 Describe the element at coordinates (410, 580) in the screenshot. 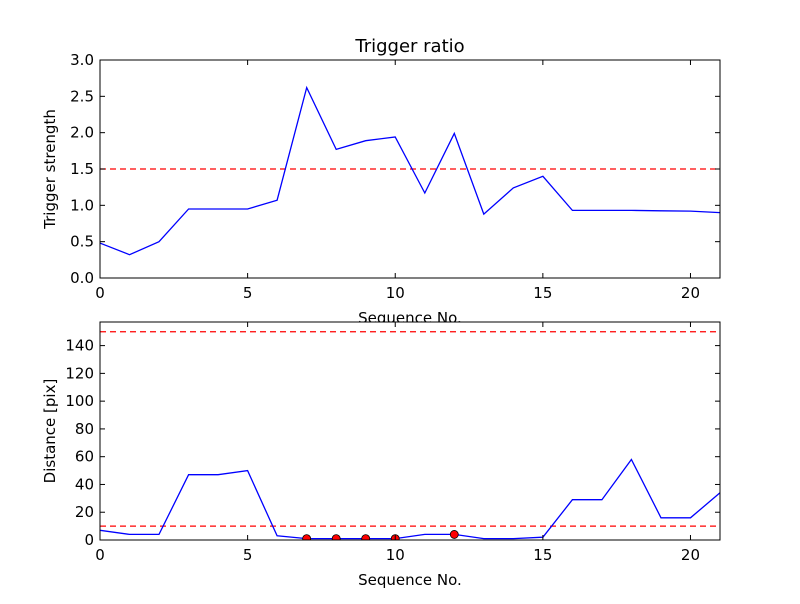

I see `x-axis-label-1: Sequence No.` at that location.